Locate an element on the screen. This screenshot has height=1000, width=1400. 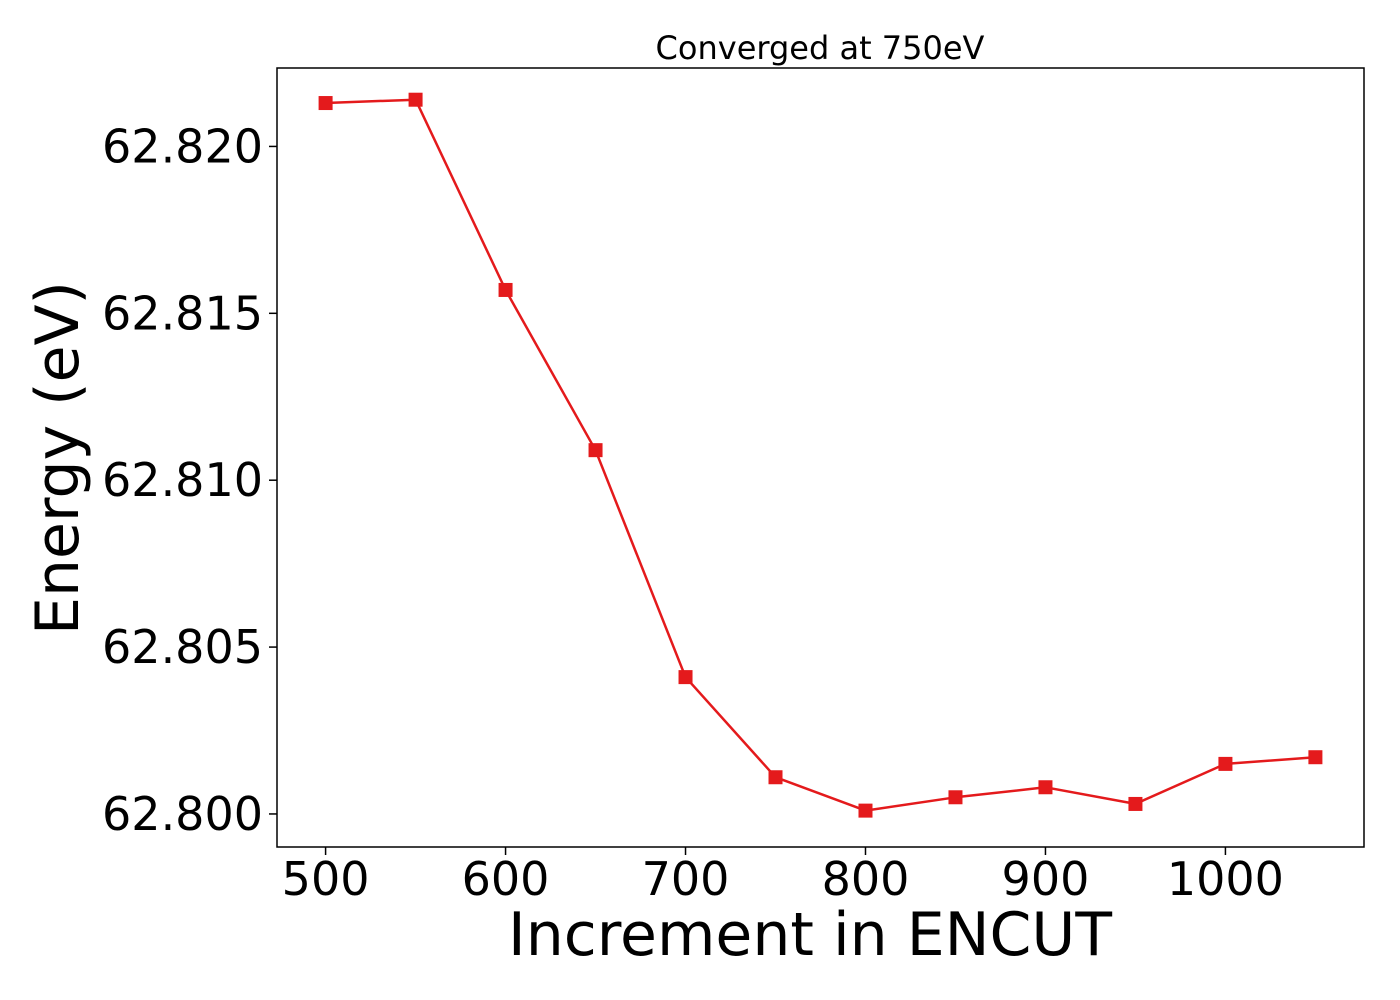
x-tick-label: 600 is located at coordinates (506, 879).